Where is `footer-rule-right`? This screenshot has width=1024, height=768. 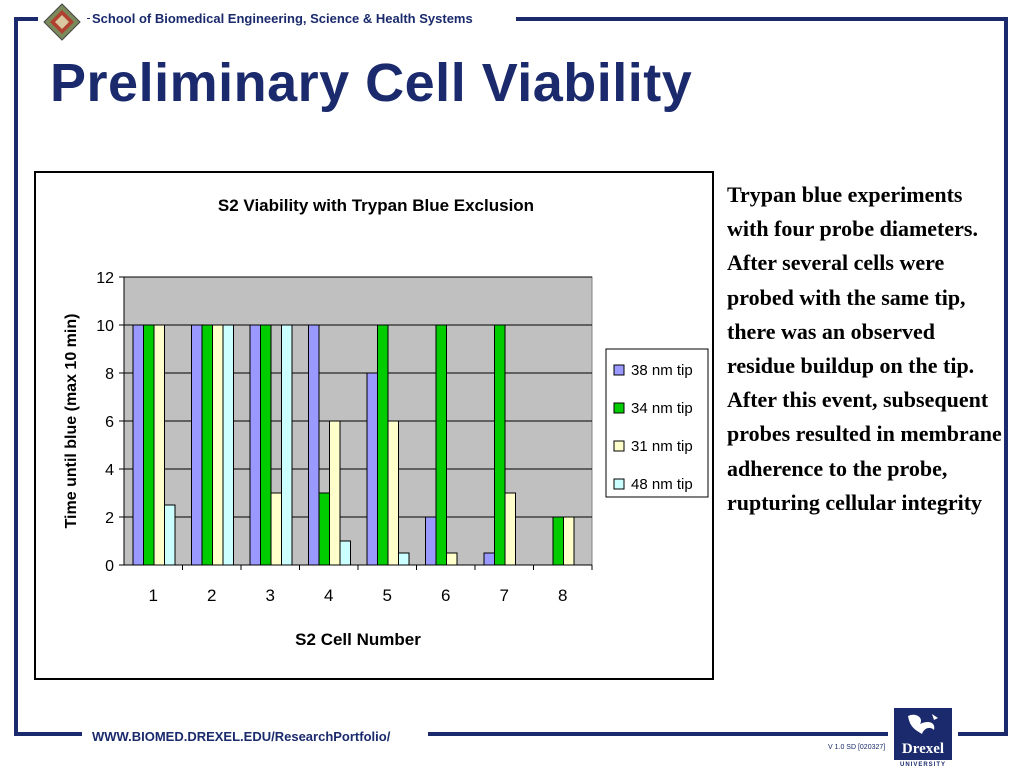 footer-rule-right is located at coordinates (658, 734).